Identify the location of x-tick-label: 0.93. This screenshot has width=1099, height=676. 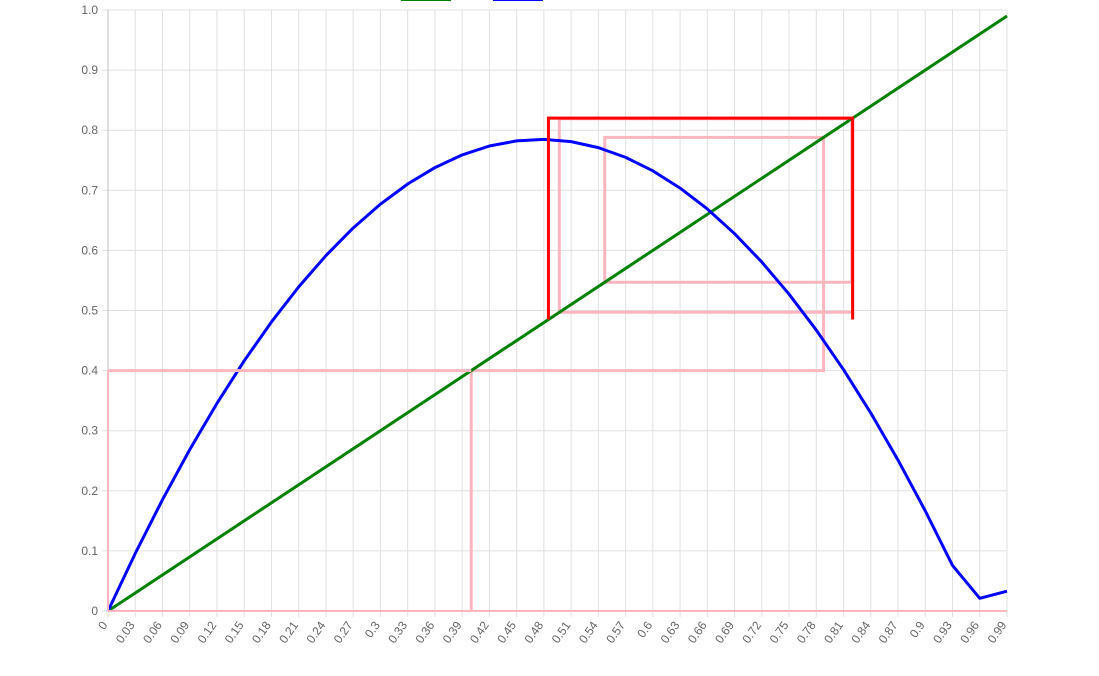
(942, 631).